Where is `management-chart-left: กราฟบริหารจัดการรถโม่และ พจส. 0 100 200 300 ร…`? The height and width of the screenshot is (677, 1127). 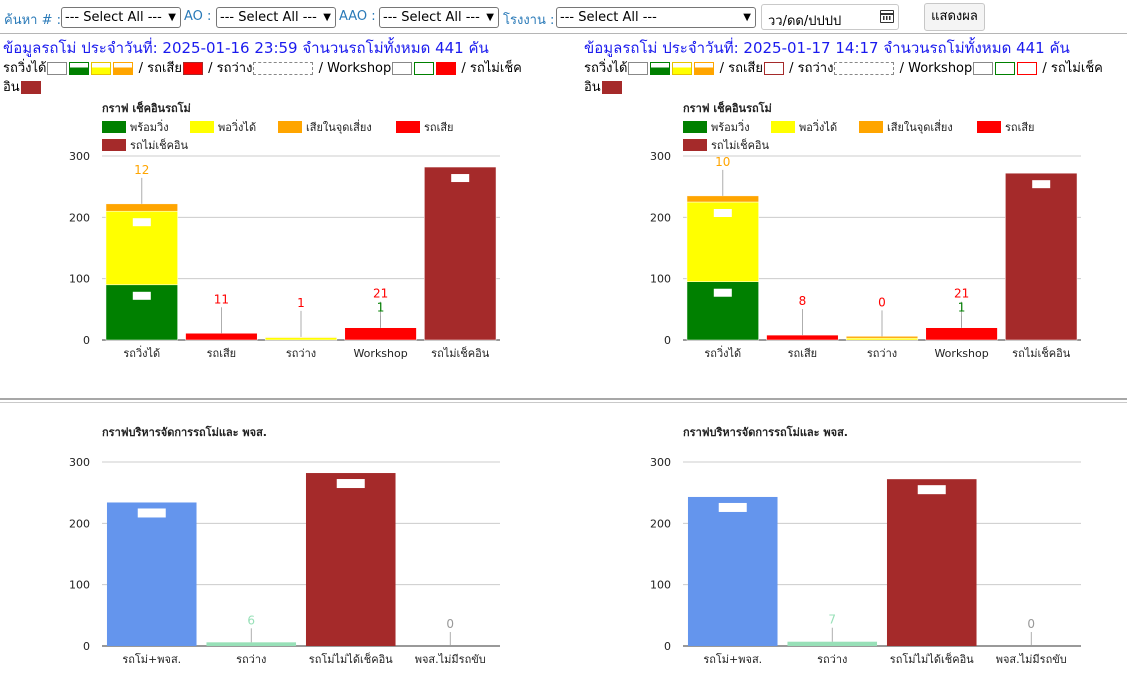 management-chart-left: กราฟบริหารจัดการรถโม่และ พจส. 0 100 200 300 ร… is located at coordinates (284, 545).